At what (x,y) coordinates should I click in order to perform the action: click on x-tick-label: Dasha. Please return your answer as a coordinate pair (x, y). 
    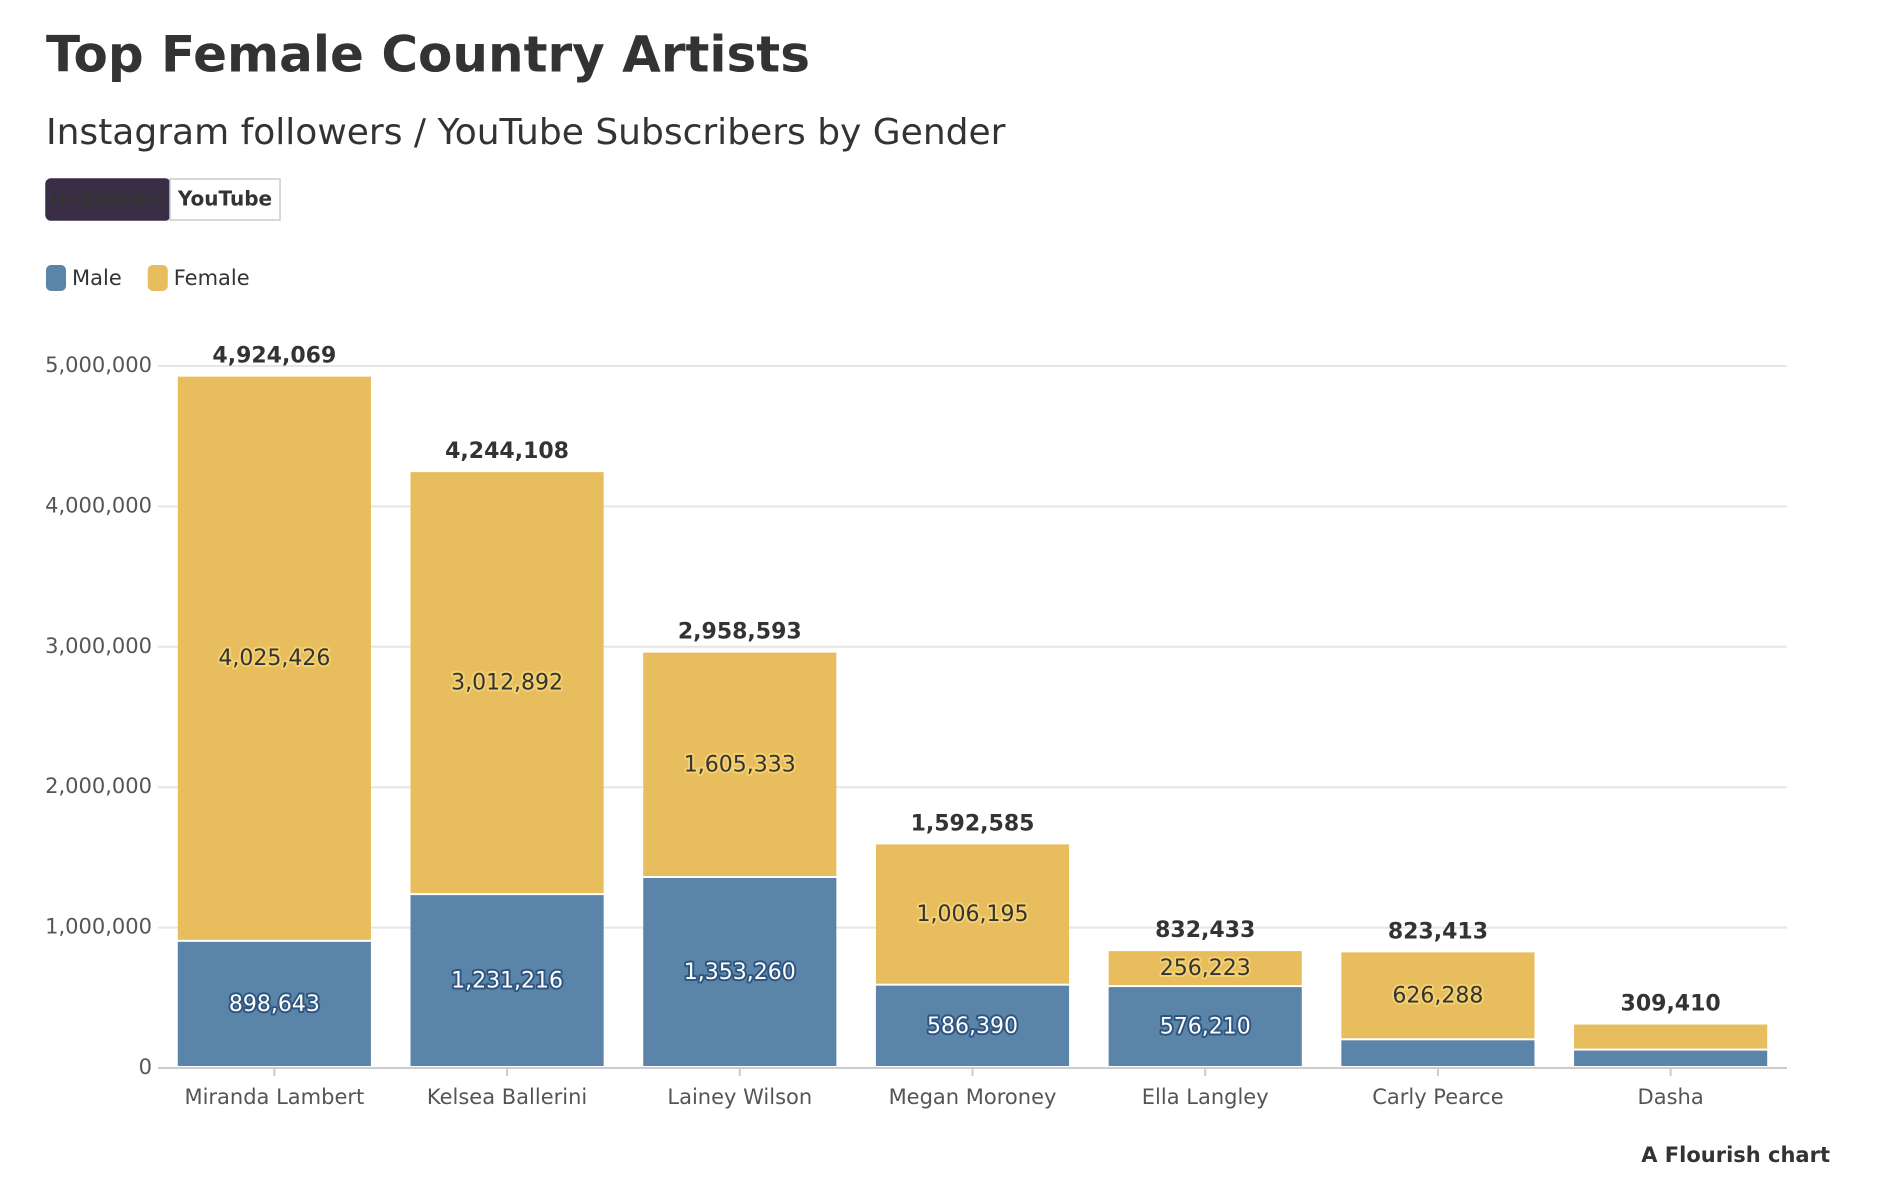
    Looking at the image, I should click on (1671, 1097).